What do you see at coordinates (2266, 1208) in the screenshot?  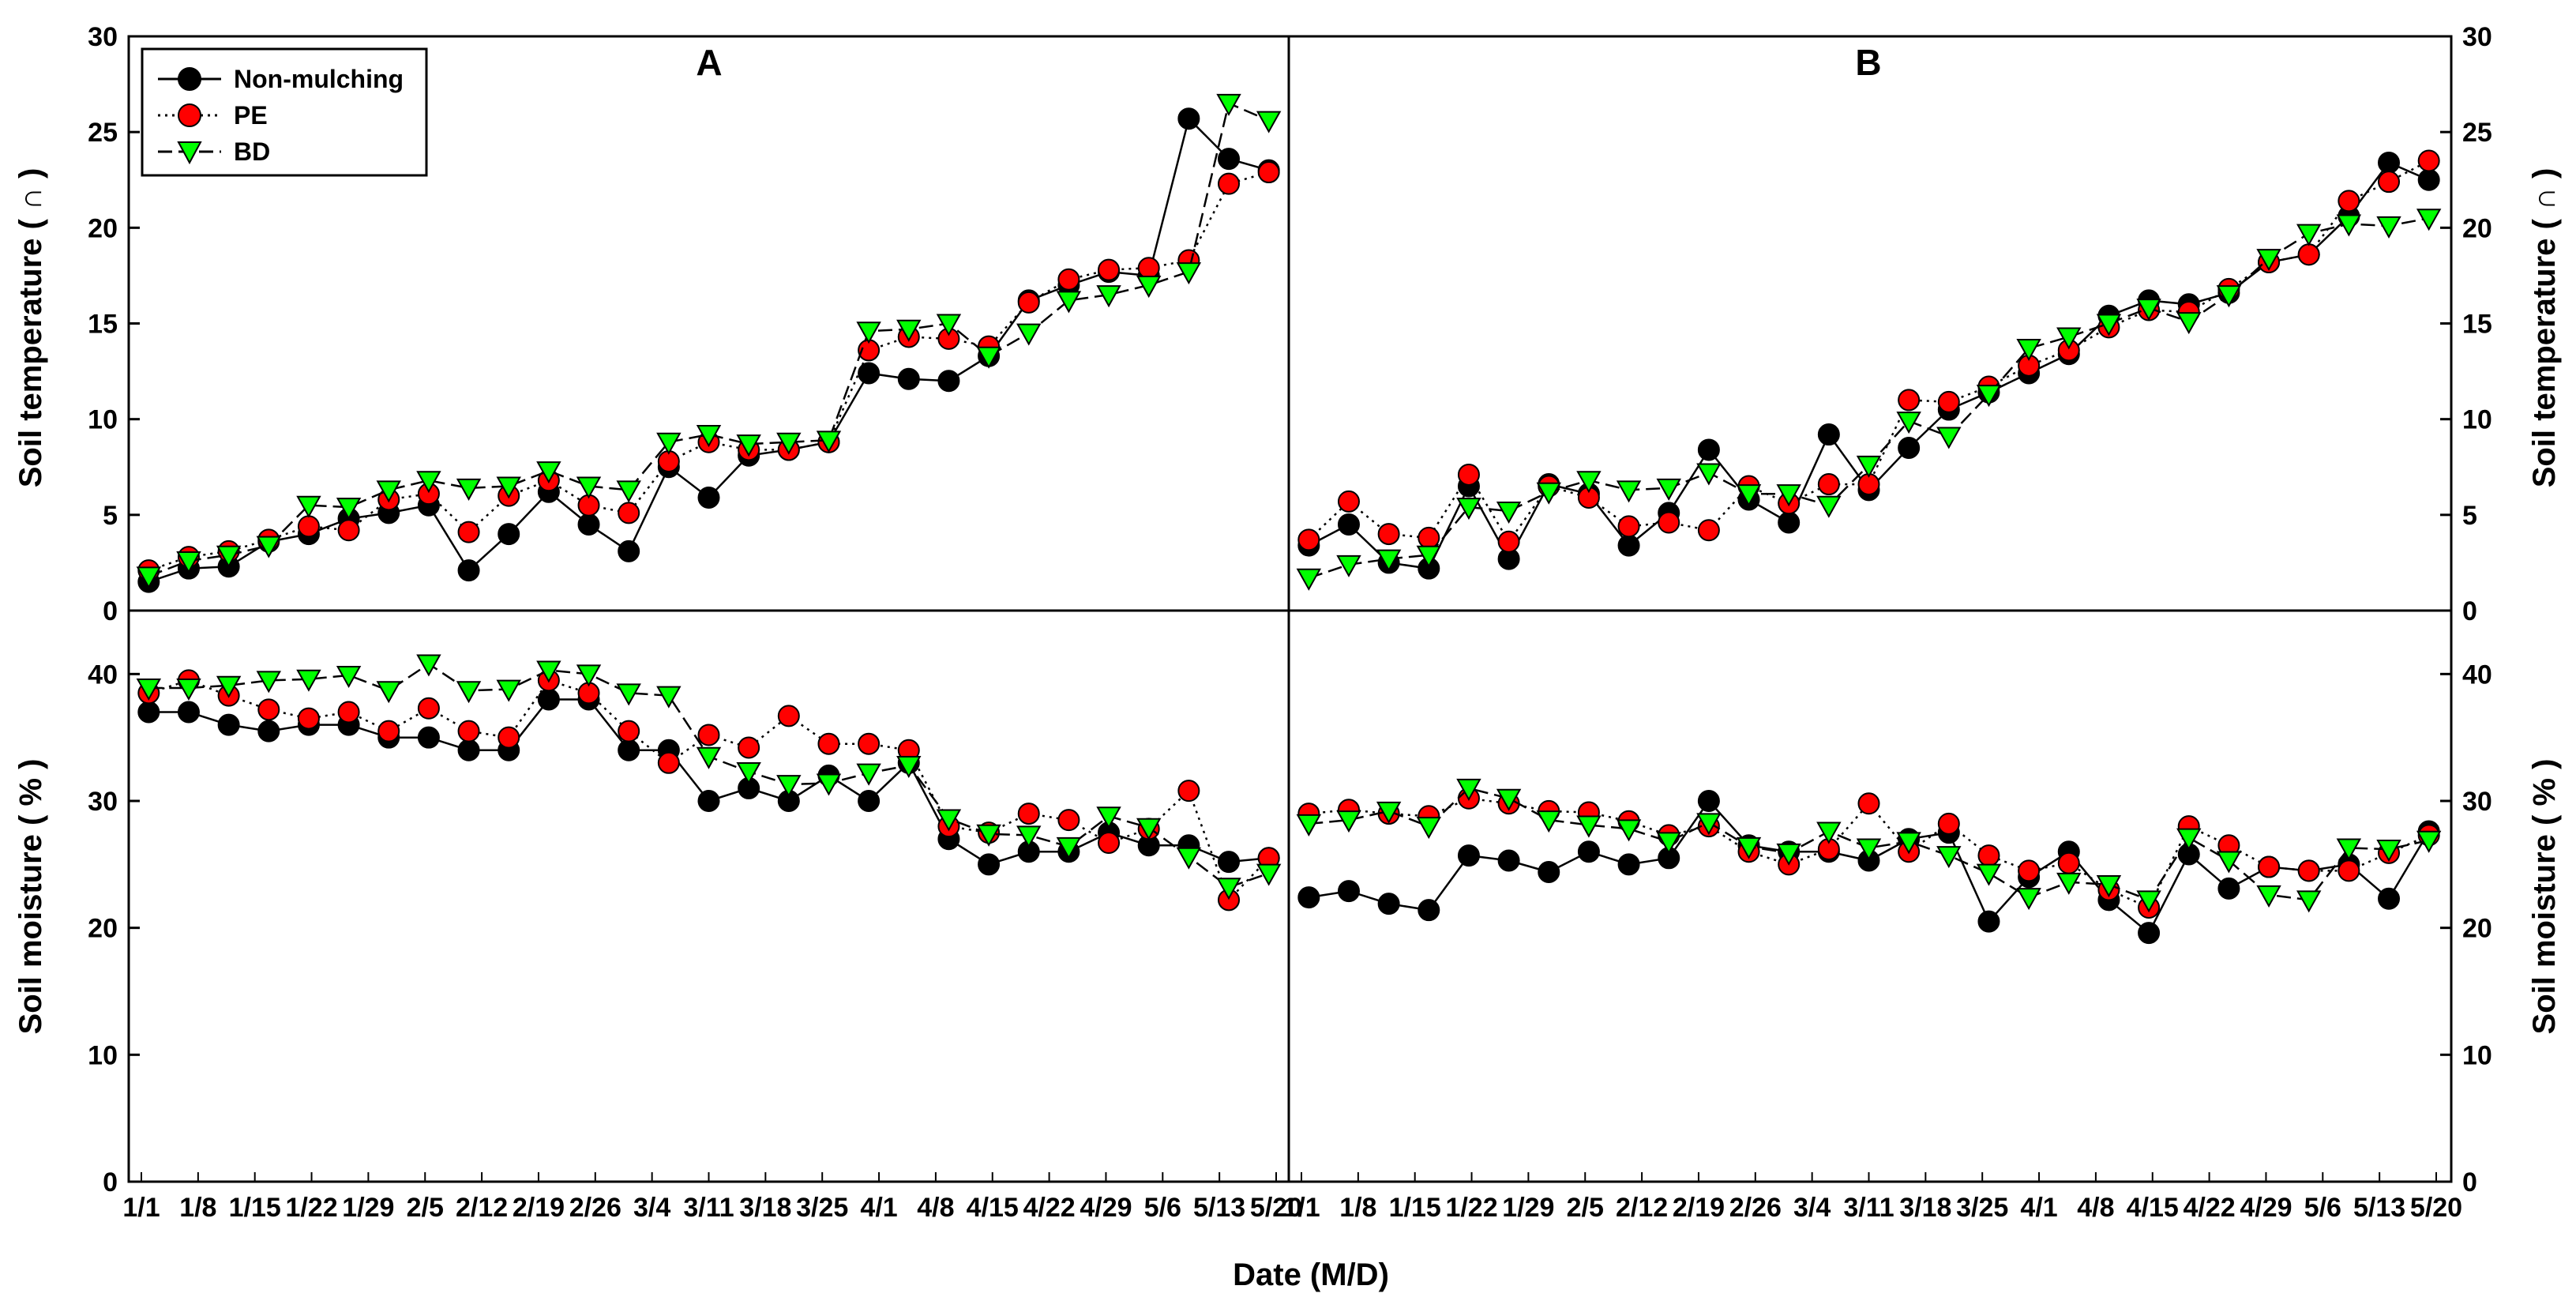 I see `xtick-label-B-17: 4/29` at bounding box center [2266, 1208].